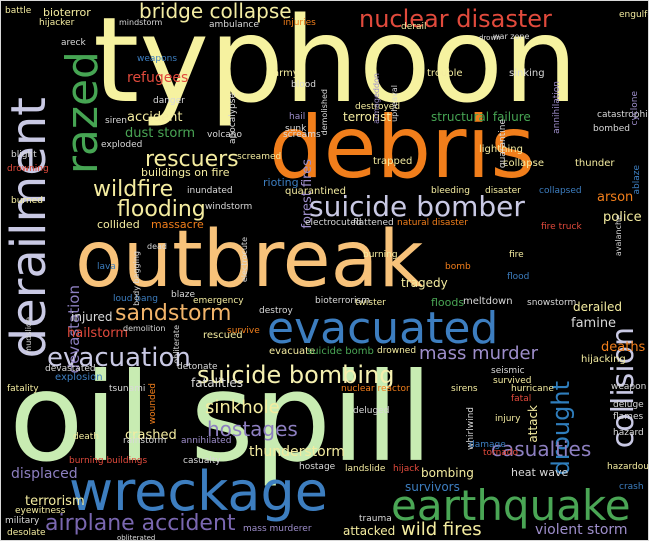  I want to click on word-suicide-bombing: suicide bombing, so click(296, 375).